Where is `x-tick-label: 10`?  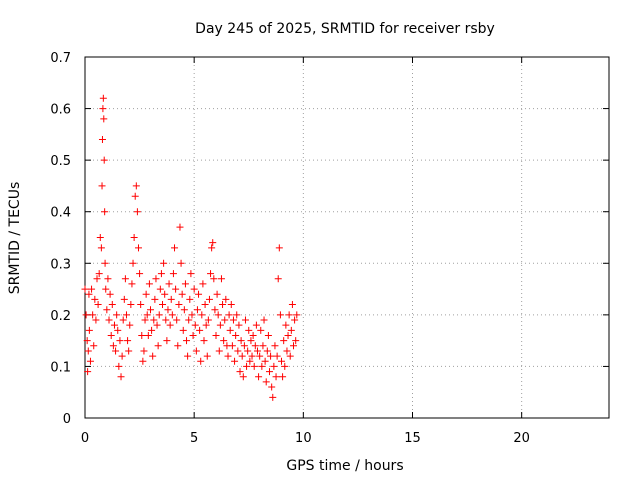
x-tick-label: 10 is located at coordinates (303, 438).